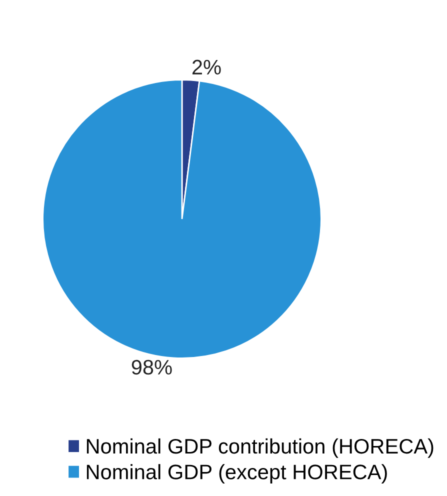 The height and width of the screenshot is (496, 447). What do you see at coordinates (206, 67) in the screenshot?
I see `data-label: 2%` at bounding box center [206, 67].